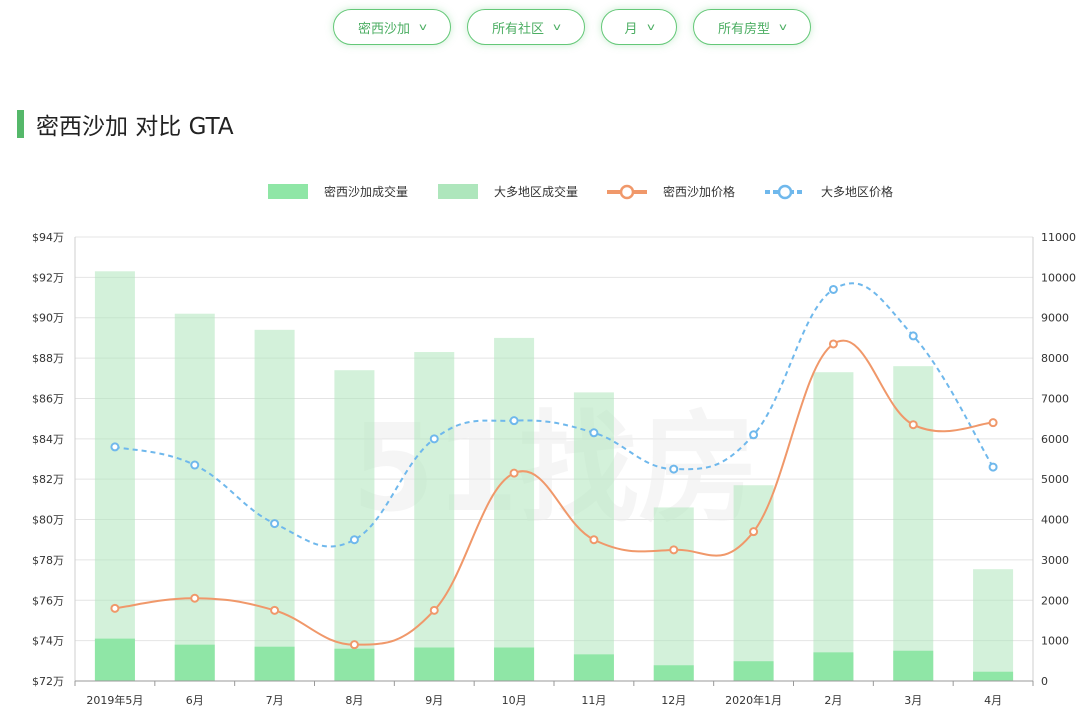  I want to click on y-left-tick-label: $90万, so click(48, 318).